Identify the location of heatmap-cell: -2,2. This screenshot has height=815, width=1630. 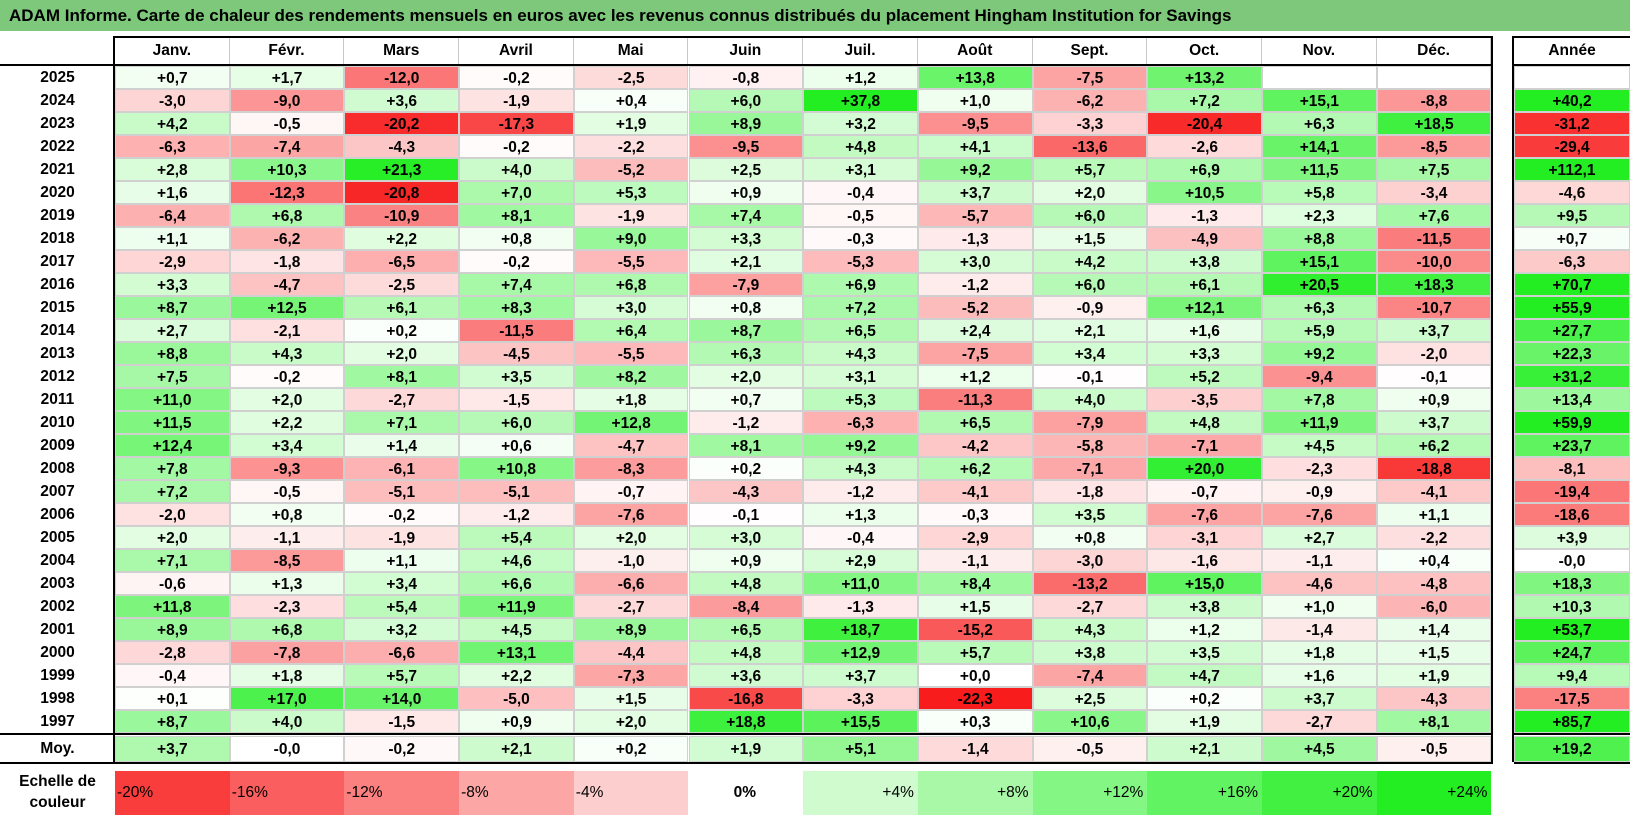
(1434, 537).